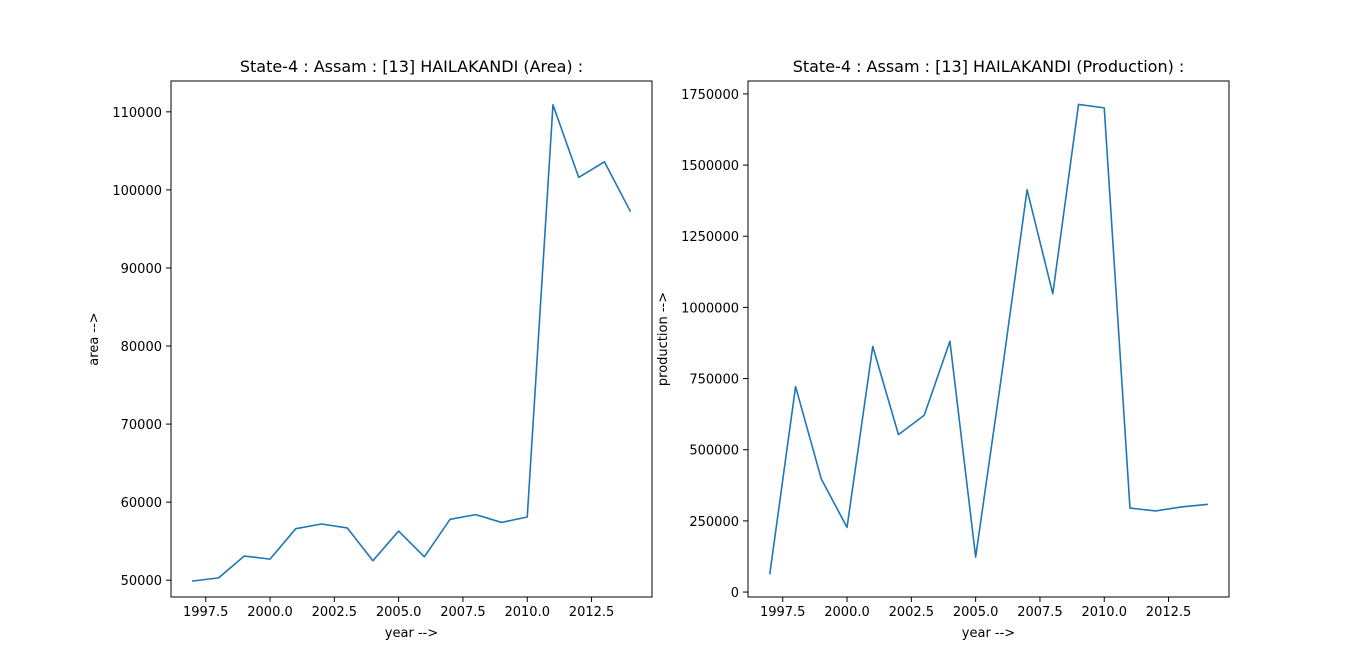 Image resolution: width=1366 pixels, height=671 pixels. What do you see at coordinates (592, 612) in the screenshot?
I see `area-chart-x-tick-label: 2012.5` at bounding box center [592, 612].